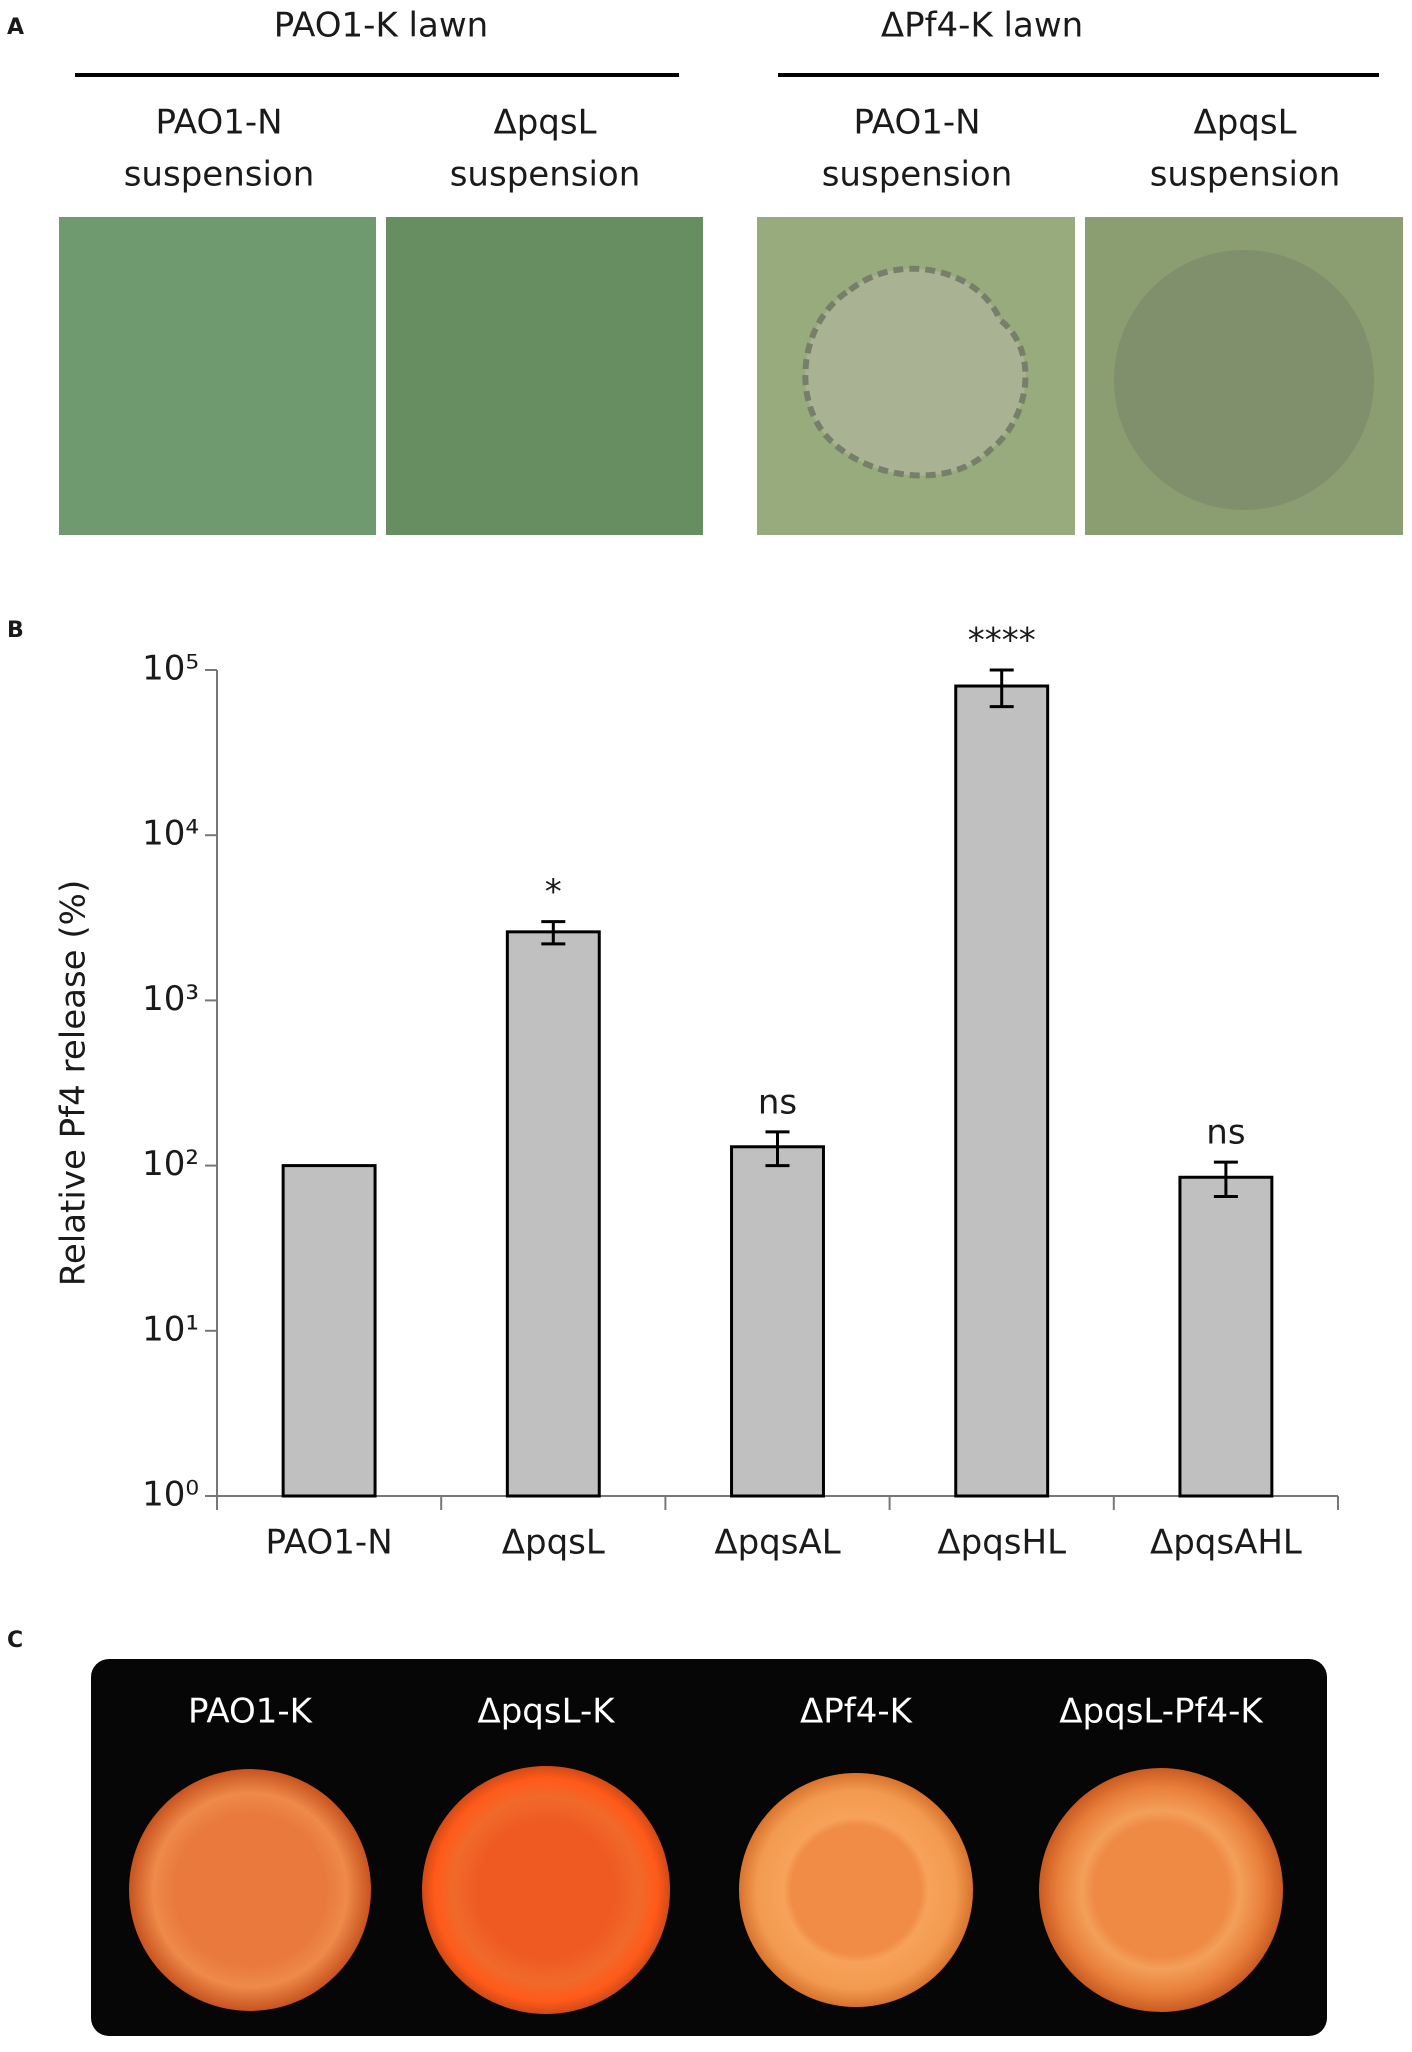  I want to click on y-tick-label: 10⁵, so click(170, 669).